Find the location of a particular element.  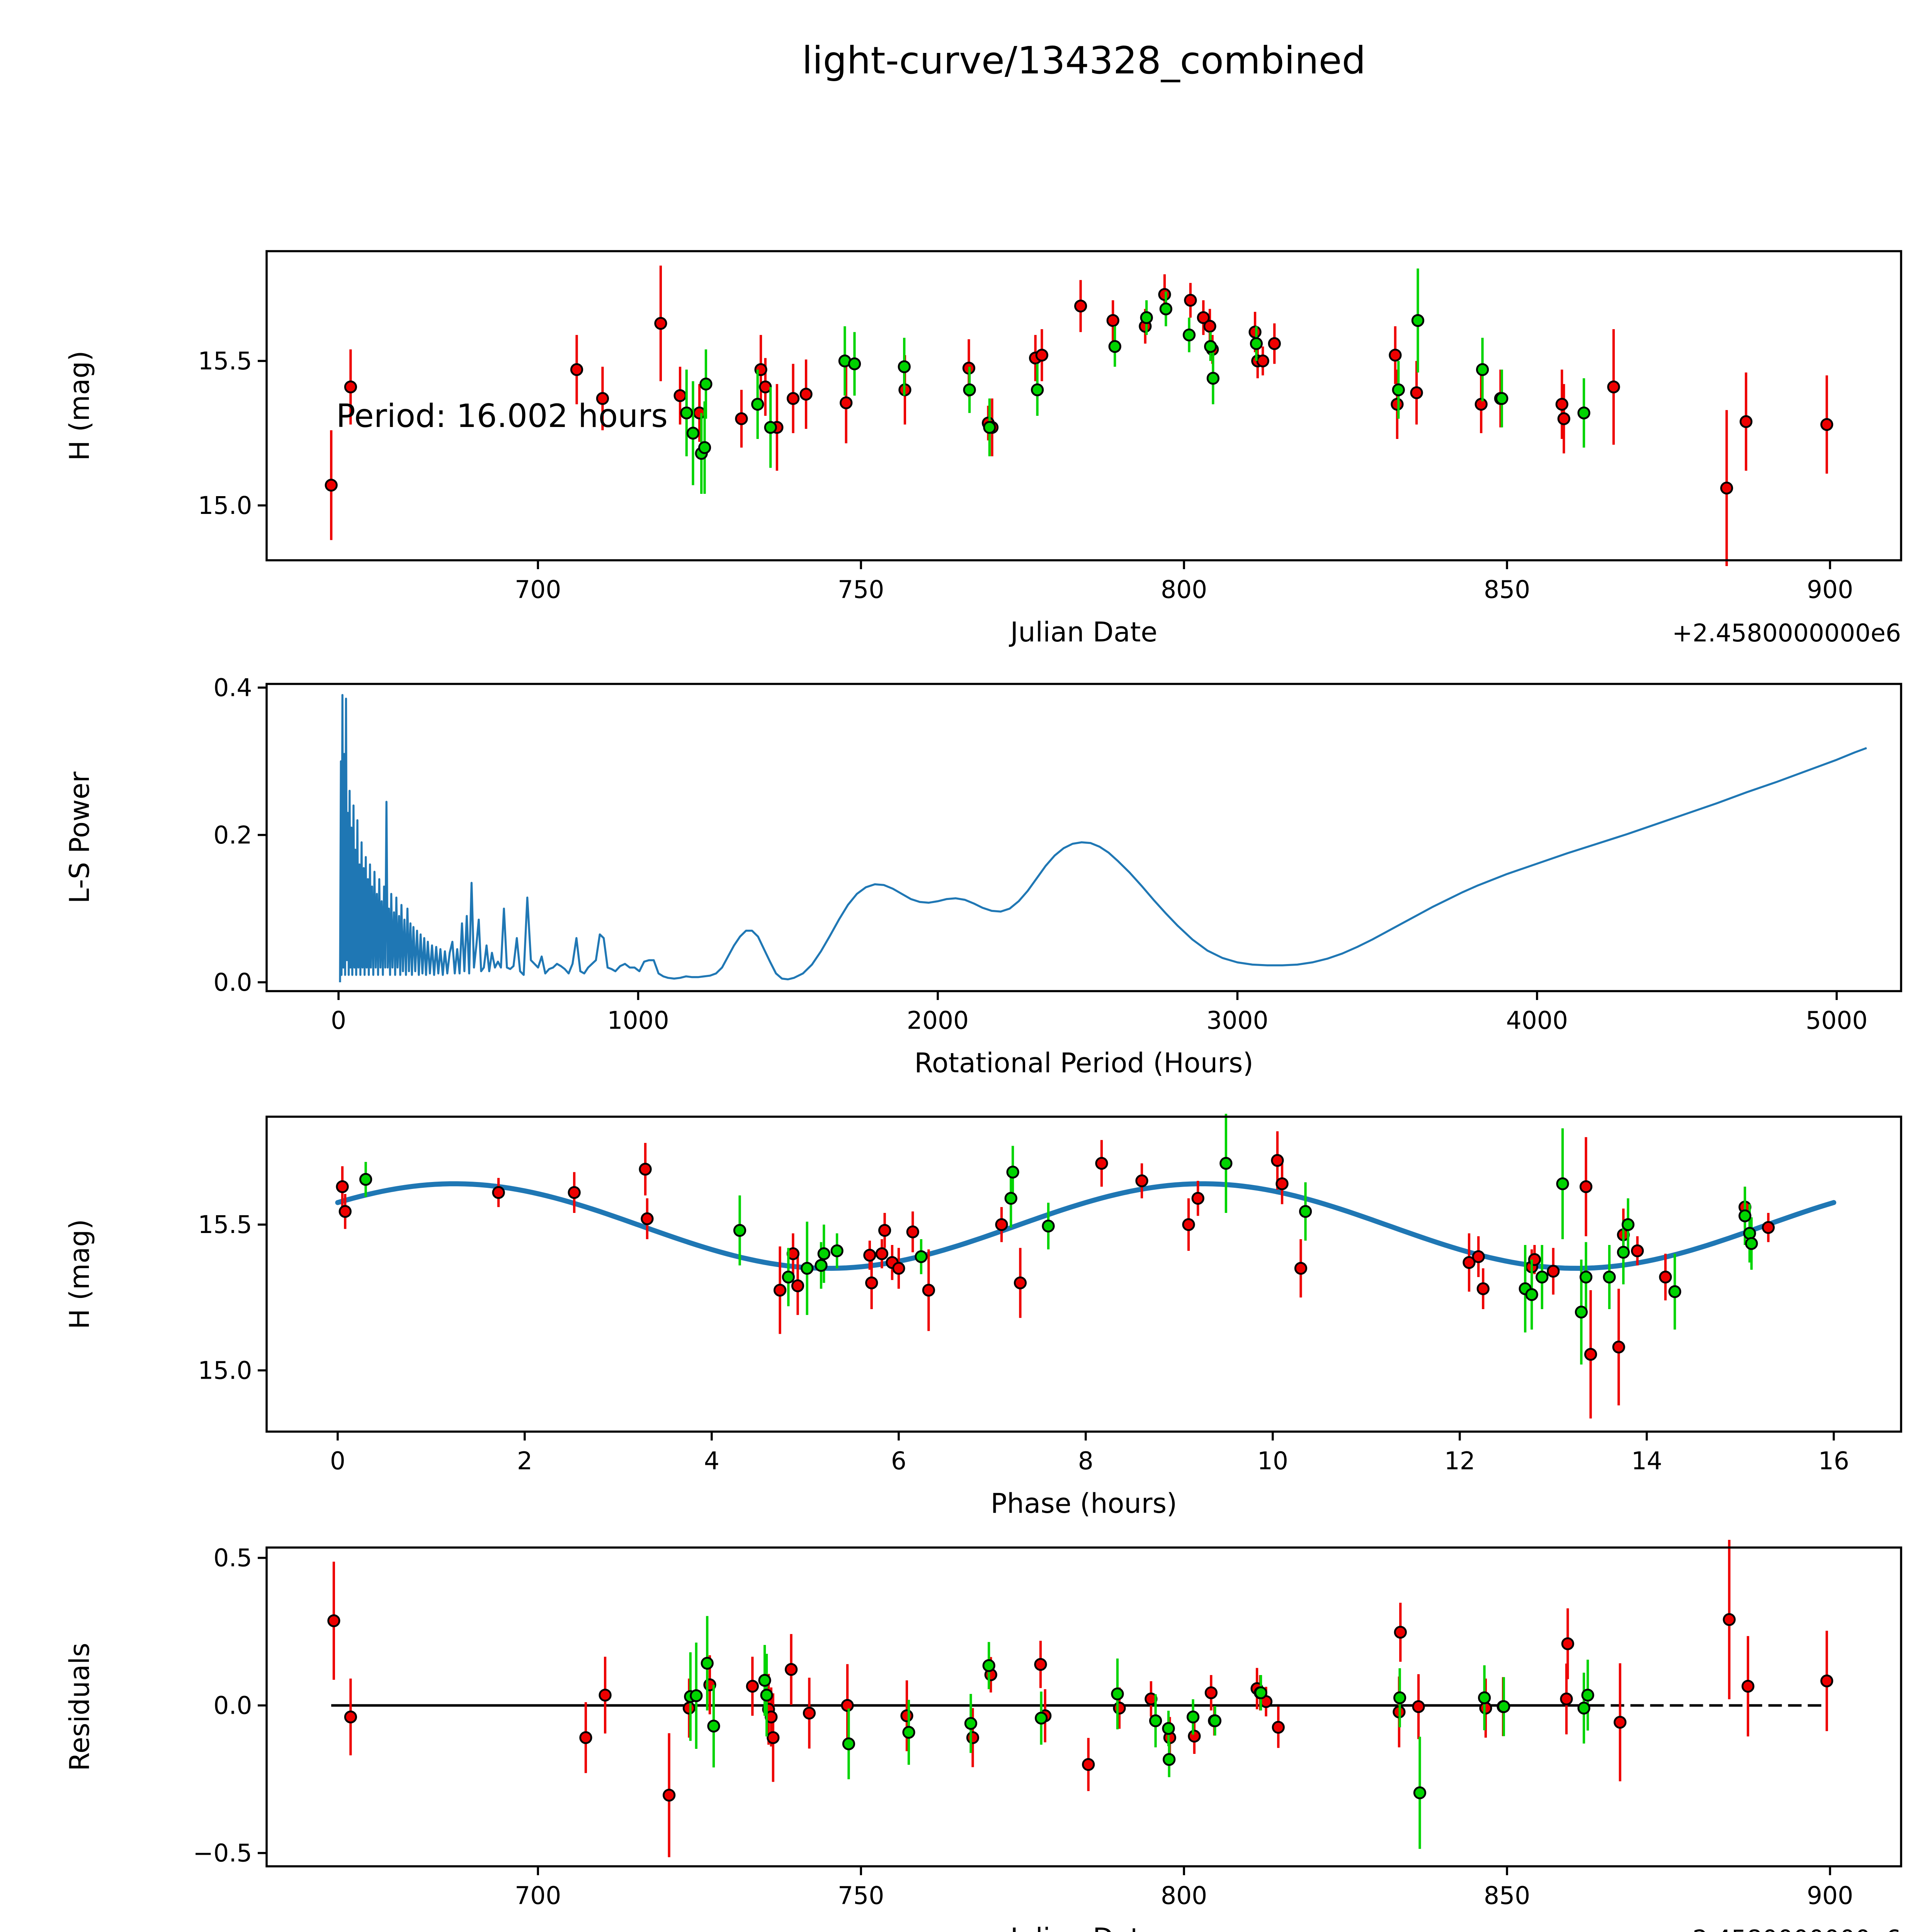

x-tick-label: 800 is located at coordinates (1184, 590).